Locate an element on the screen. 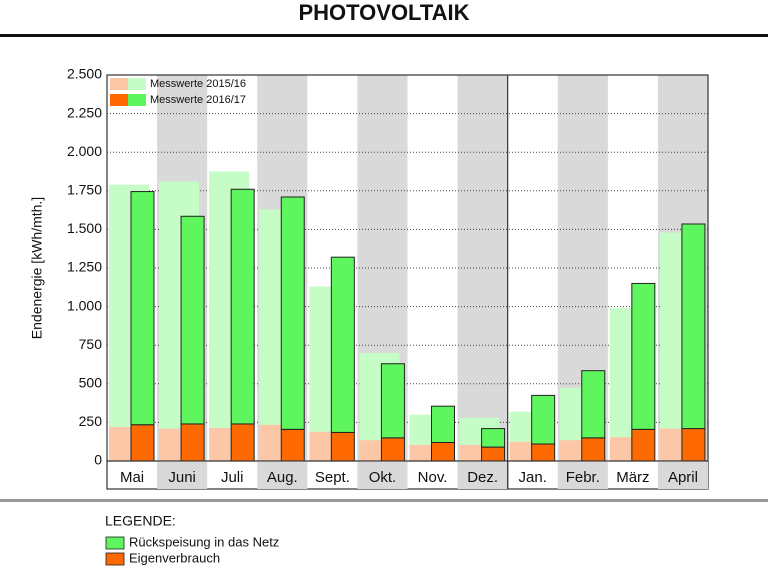 Image resolution: width=768 pixels, height=568 pixels. x-tick-label: April is located at coordinates (683, 477).